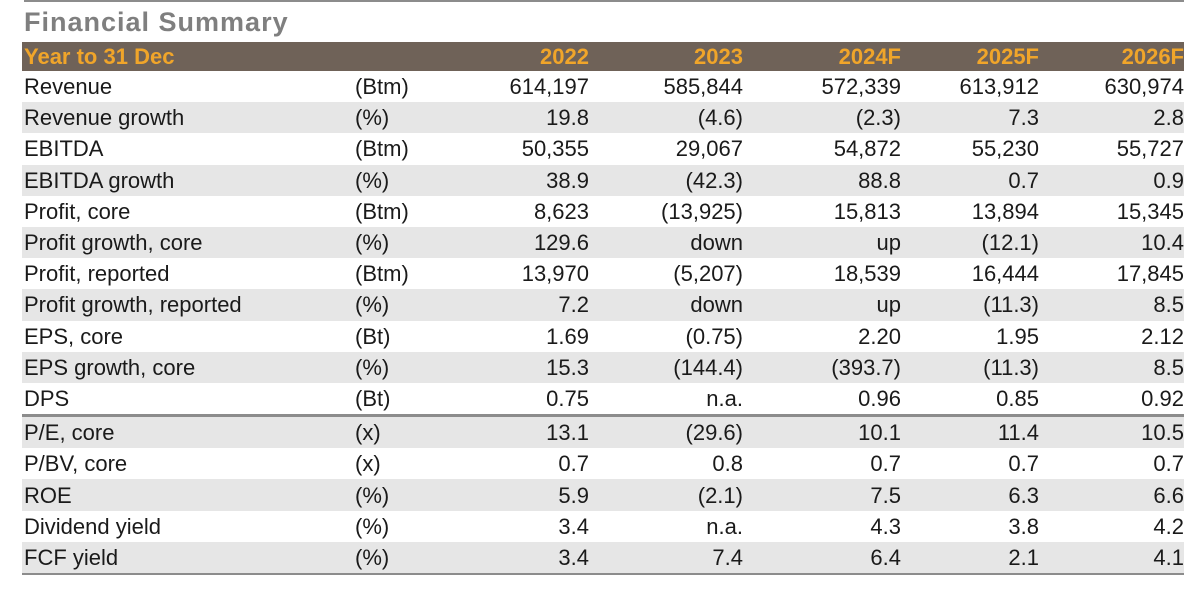  What do you see at coordinates (822, 180) in the screenshot?
I see `row-value: 88.8` at bounding box center [822, 180].